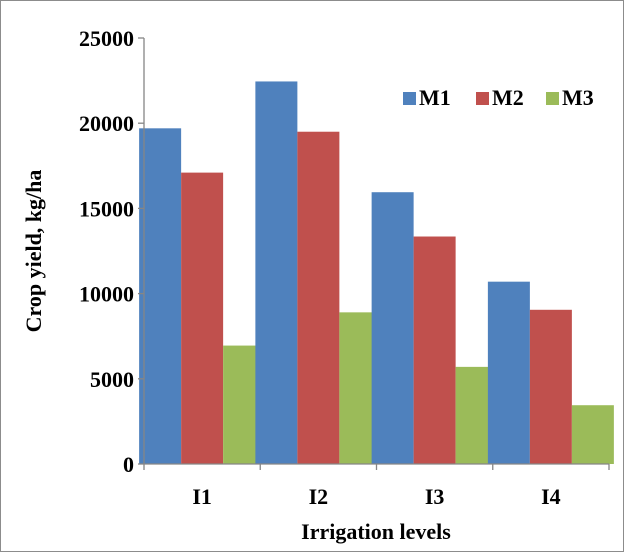 The image size is (624, 552). Describe the element at coordinates (106, 123) in the screenshot. I see `y-tick-label: 20000` at that location.